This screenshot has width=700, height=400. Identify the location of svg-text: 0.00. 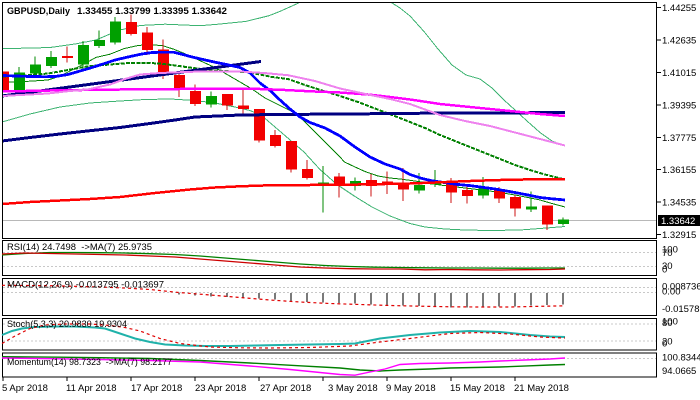
(671, 292).